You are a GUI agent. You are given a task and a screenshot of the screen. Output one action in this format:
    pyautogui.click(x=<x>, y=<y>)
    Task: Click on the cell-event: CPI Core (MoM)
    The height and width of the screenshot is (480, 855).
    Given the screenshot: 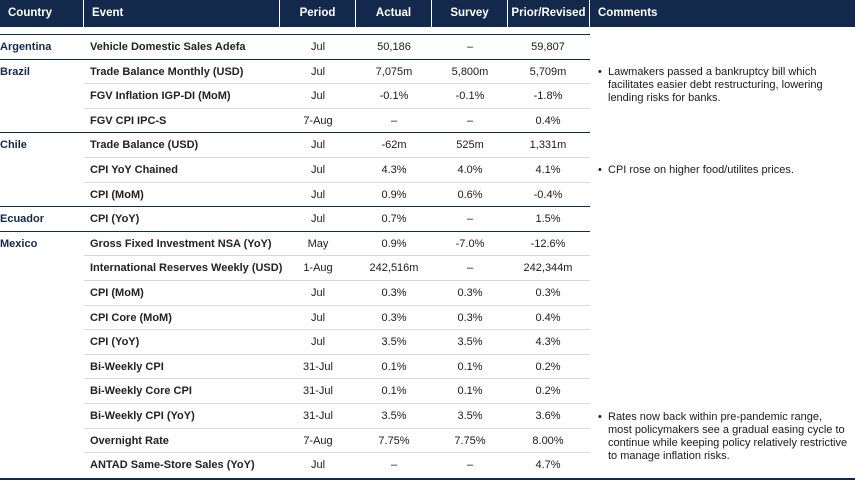 What is the action you would take?
    pyautogui.click(x=131, y=317)
    